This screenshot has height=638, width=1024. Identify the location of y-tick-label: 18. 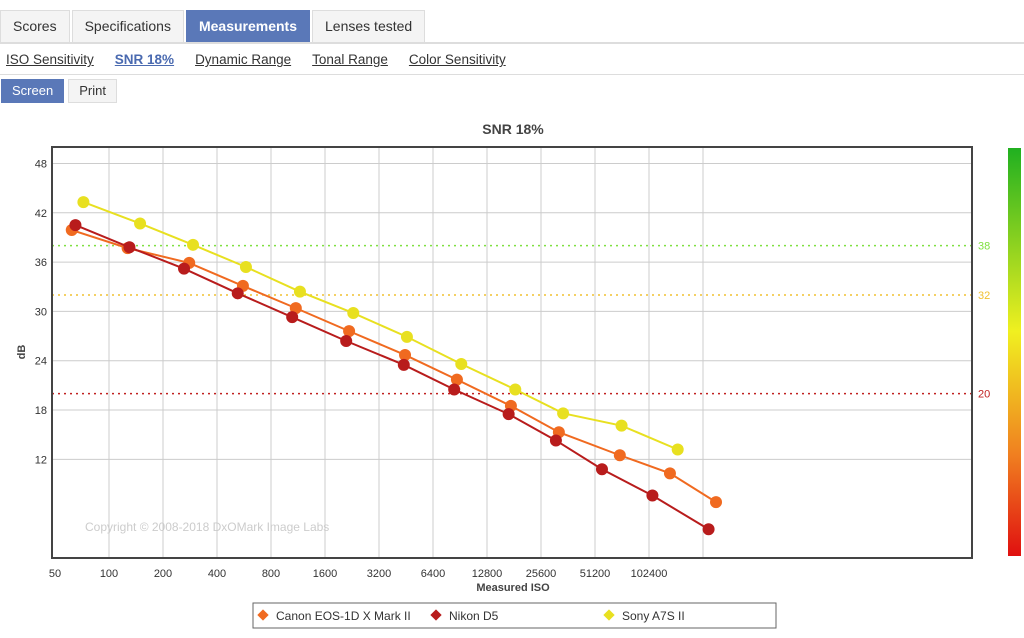
(41, 411).